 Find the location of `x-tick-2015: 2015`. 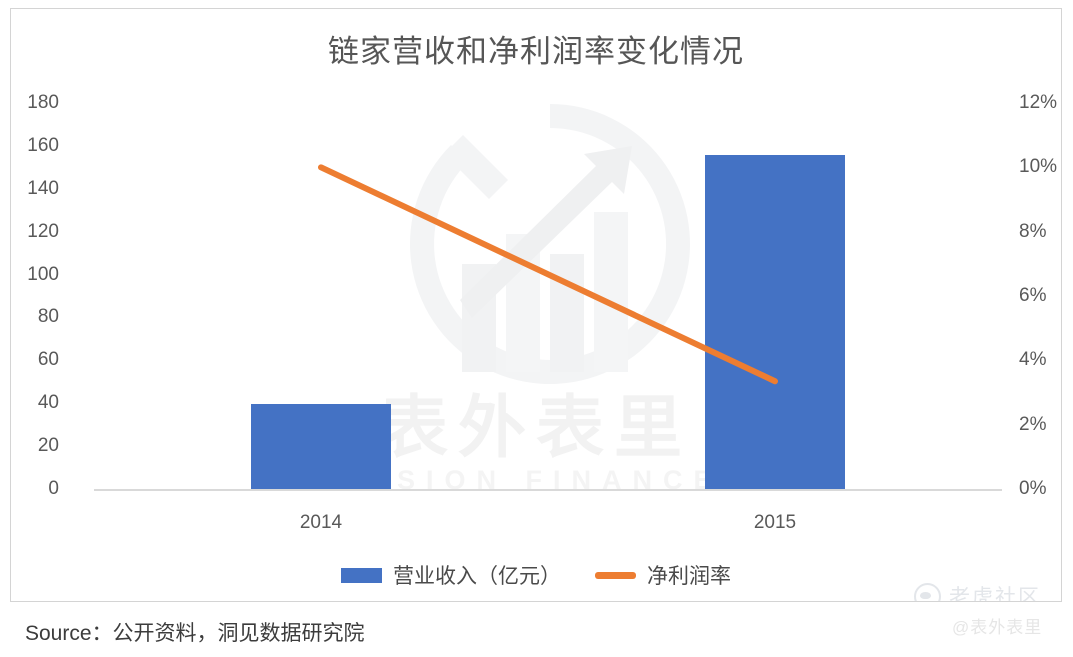

x-tick-2015: 2015 is located at coordinates (775, 522).